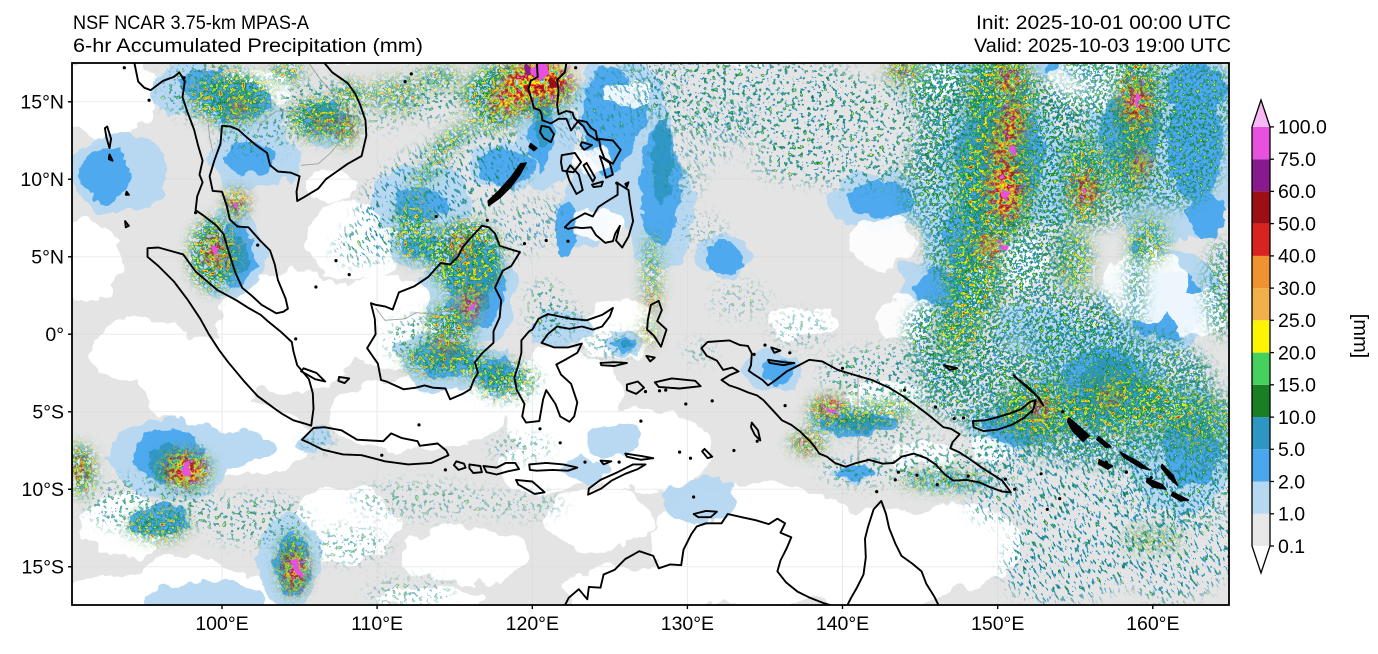 This screenshot has width=1378, height=654. I want to click on svg-text: 10.0, so click(1297, 418).